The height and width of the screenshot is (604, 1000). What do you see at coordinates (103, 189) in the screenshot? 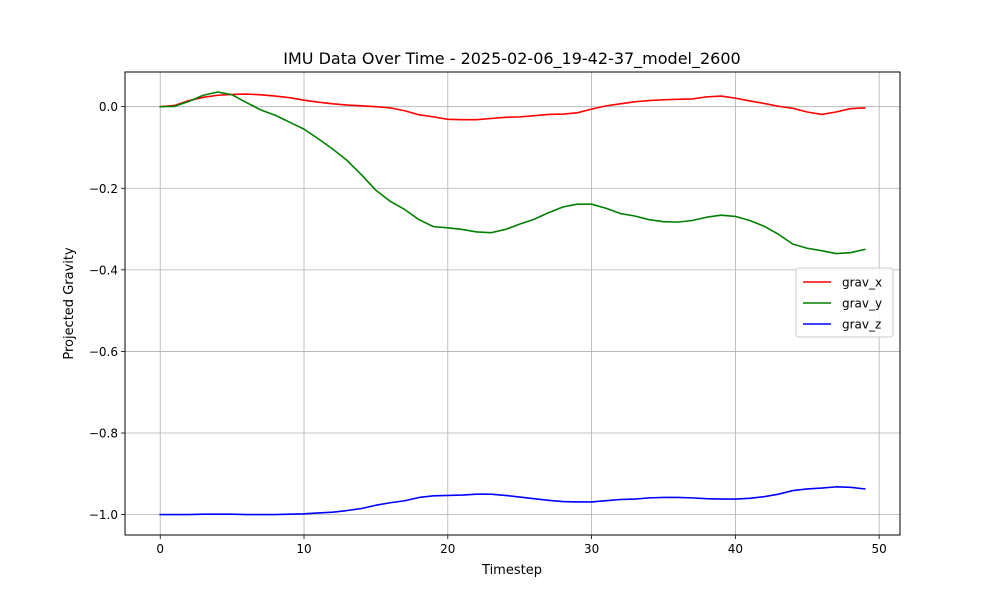
I see `y-tick-label: −0.2` at bounding box center [103, 189].